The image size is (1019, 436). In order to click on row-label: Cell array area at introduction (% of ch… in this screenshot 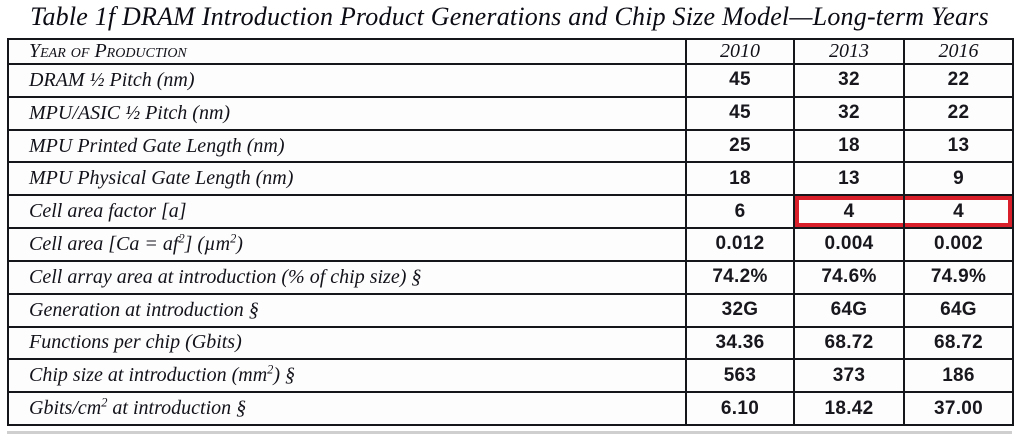, I will do `click(347, 277)`.